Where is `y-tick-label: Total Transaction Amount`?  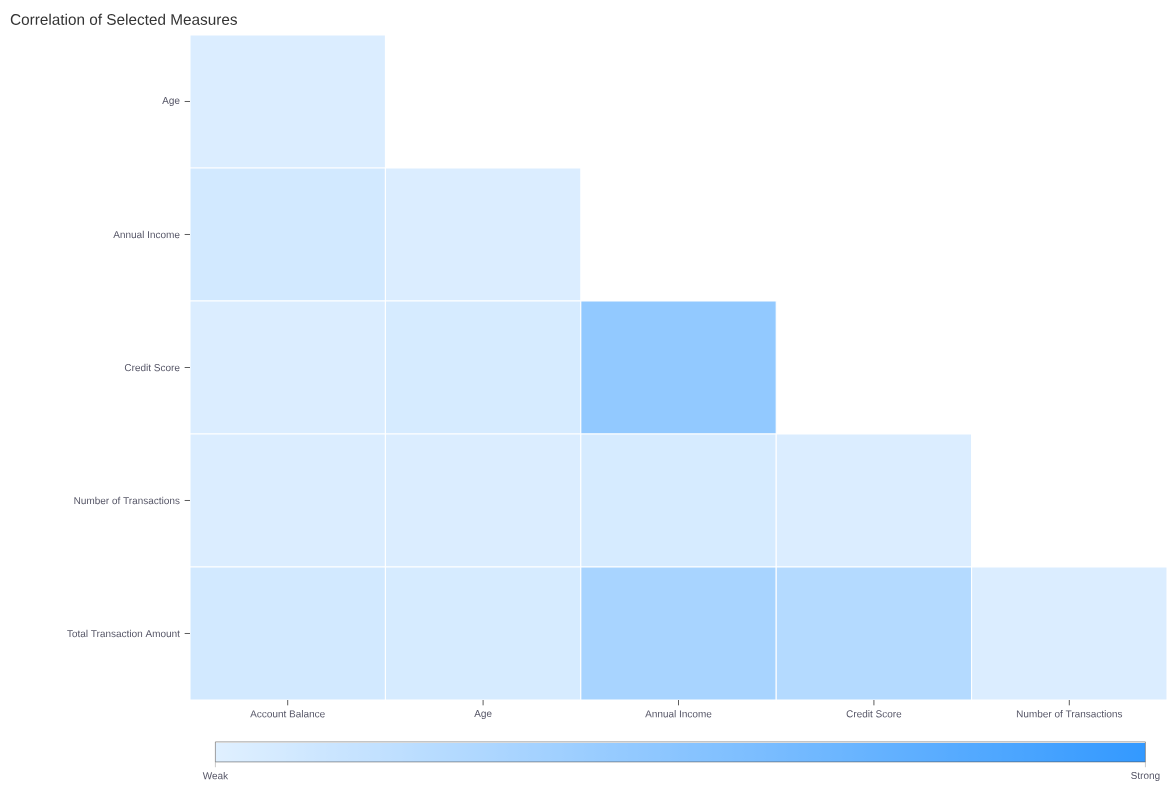
y-tick-label: Total Transaction Amount is located at coordinates (123, 633).